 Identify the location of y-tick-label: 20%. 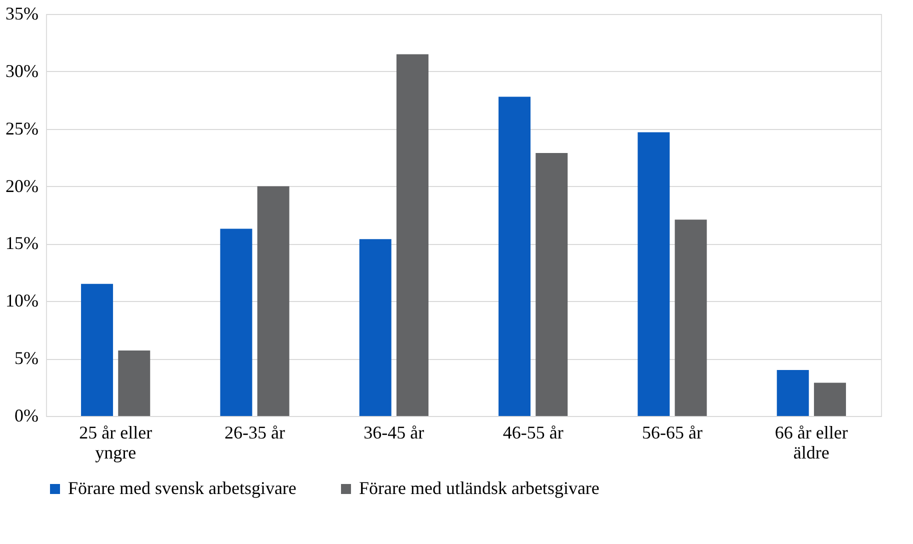
(22, 186).